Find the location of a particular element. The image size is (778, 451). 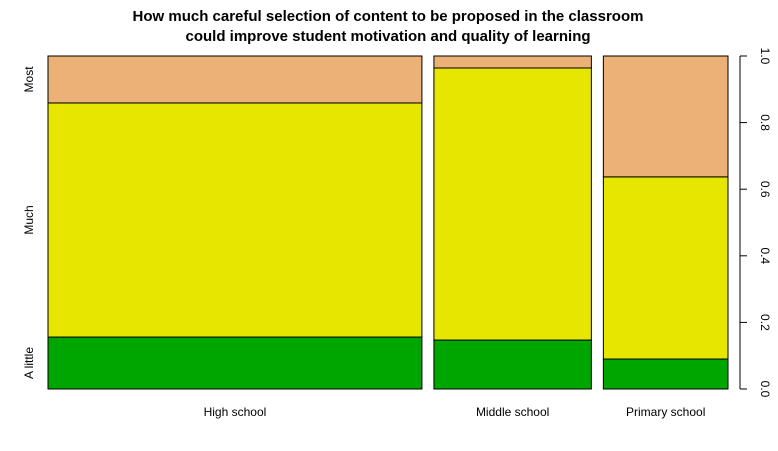

y2-tick-label: 0.2 is located at coordinates (765, 322).